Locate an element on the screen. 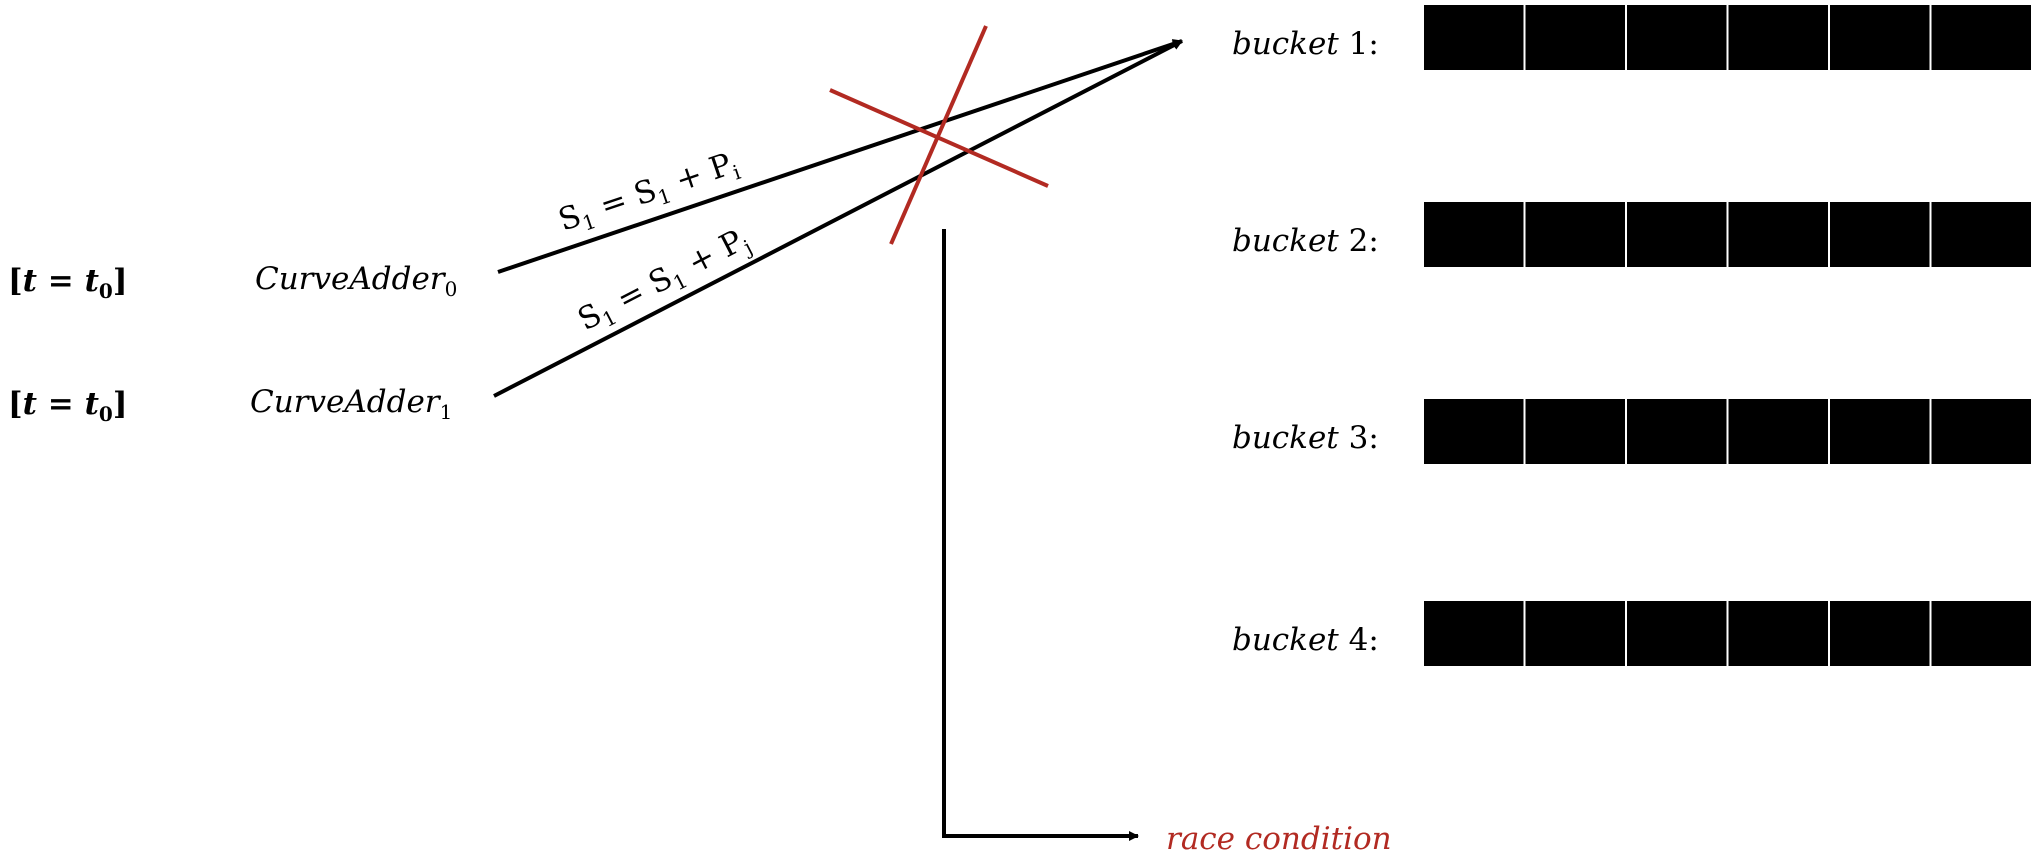 The width and height of the screenshot is (2032, 866). arrow-adder1-to-bucket1 is located at coordinates (838, 218).